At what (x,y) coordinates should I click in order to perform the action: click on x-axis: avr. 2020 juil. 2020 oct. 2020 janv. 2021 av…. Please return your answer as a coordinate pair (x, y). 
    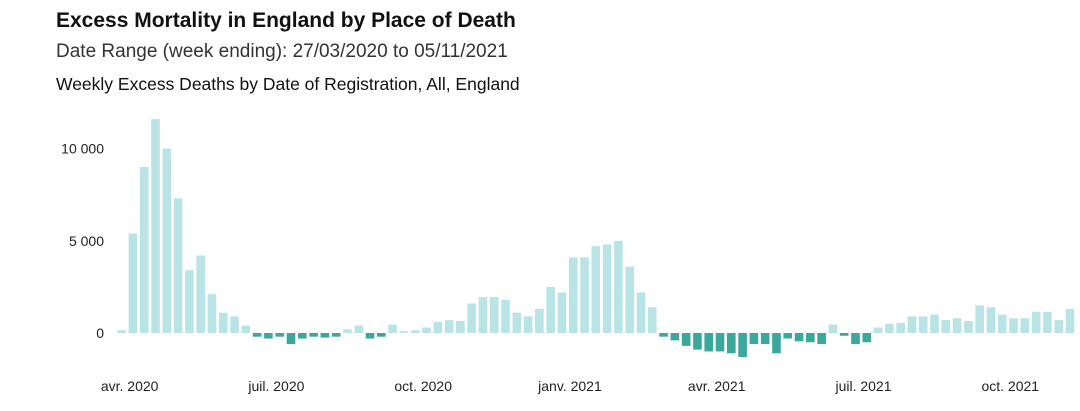
    Looking at the image, I should click on (570, 386).